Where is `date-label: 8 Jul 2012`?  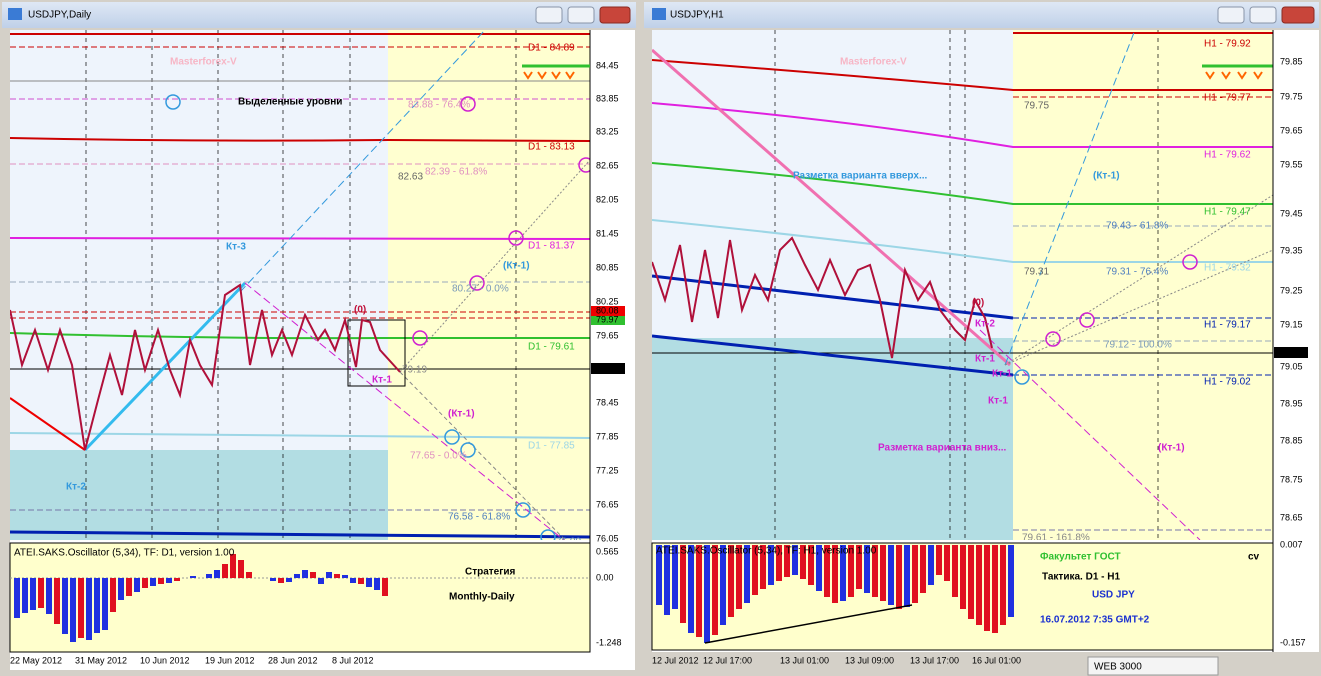 date-label: 8 Jul 2012 is located at coordinates (353, 660).